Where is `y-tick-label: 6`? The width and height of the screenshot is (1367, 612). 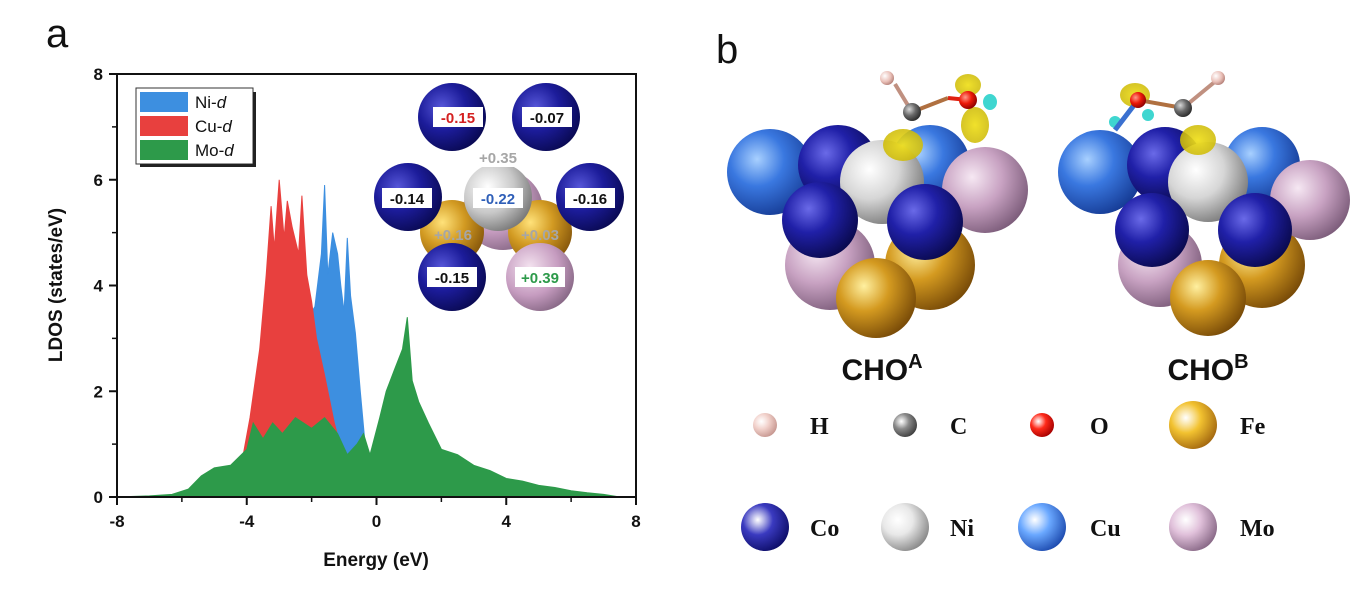
y-tick-label: 6 is located at coordinates (98, 180).